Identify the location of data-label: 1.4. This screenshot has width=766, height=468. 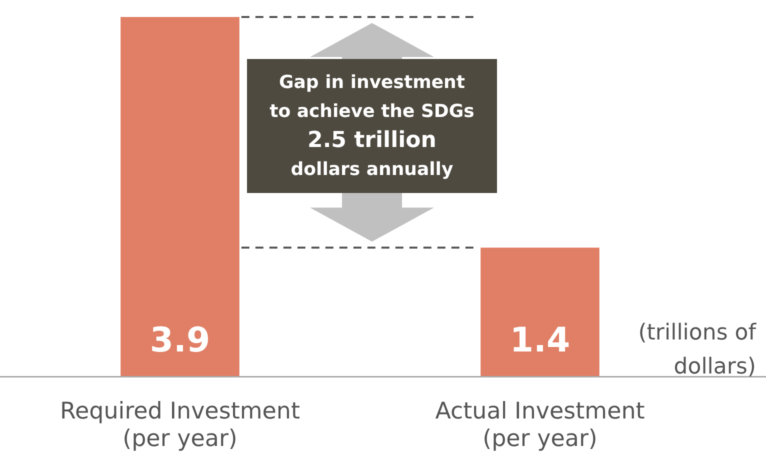
(540, 340).